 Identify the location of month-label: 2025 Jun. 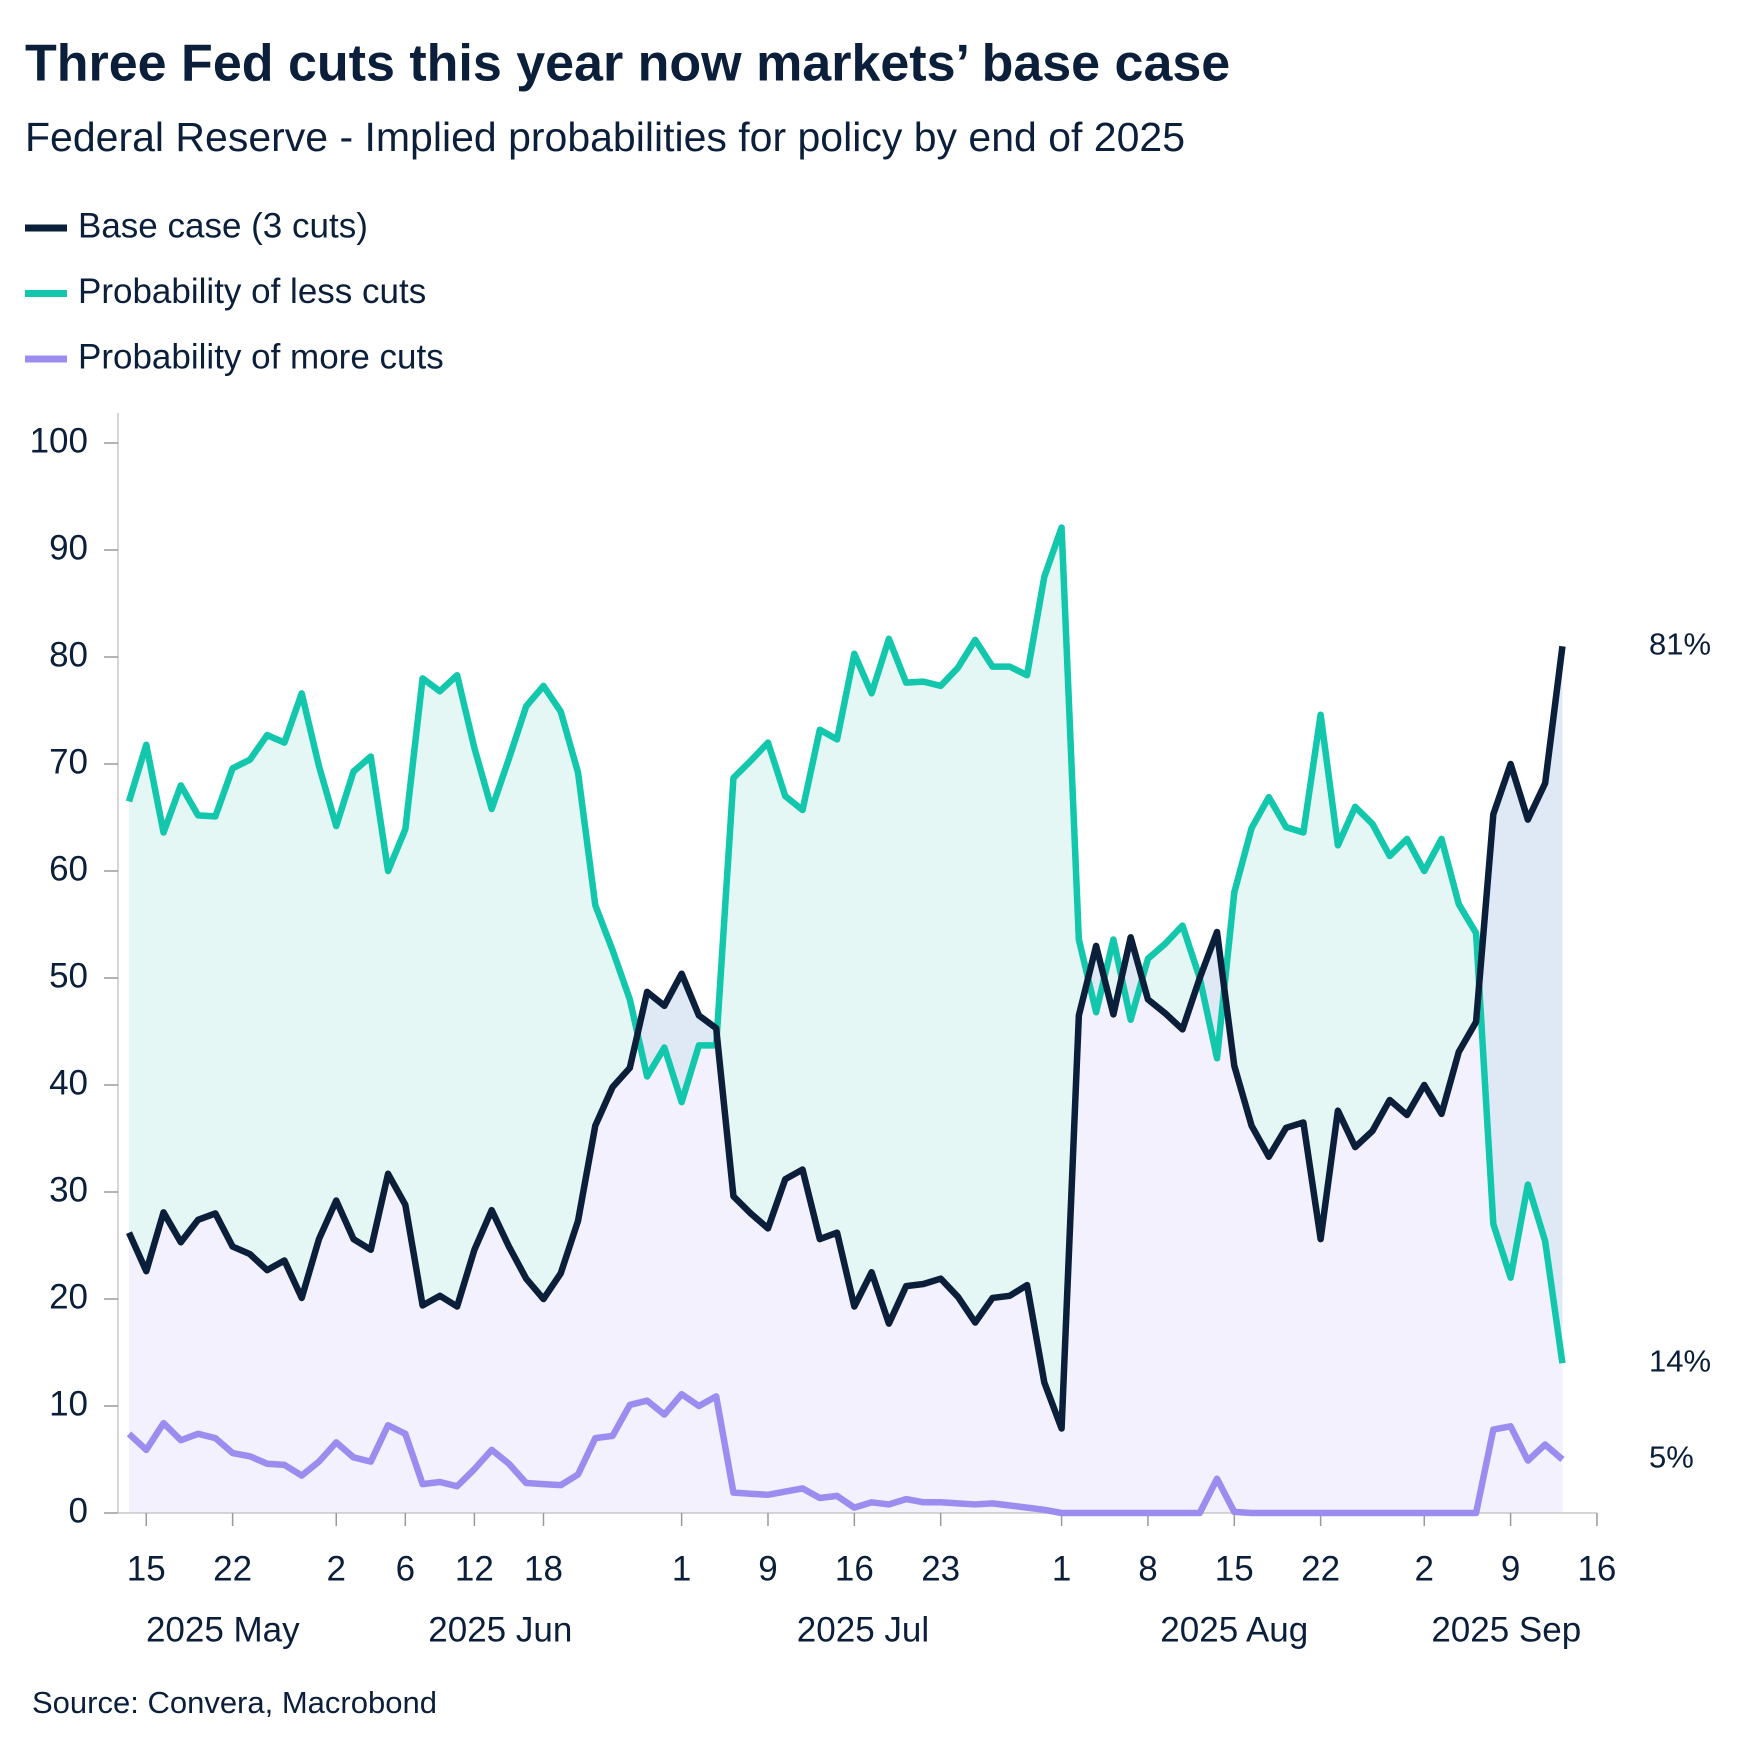
(500, 1629).